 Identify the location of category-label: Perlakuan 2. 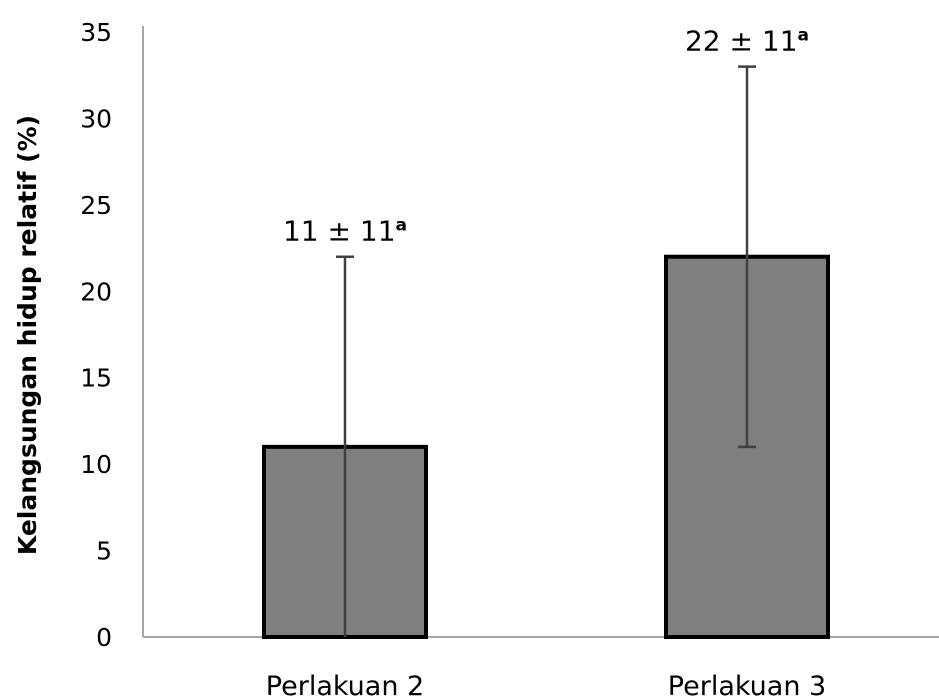
(345, 685).